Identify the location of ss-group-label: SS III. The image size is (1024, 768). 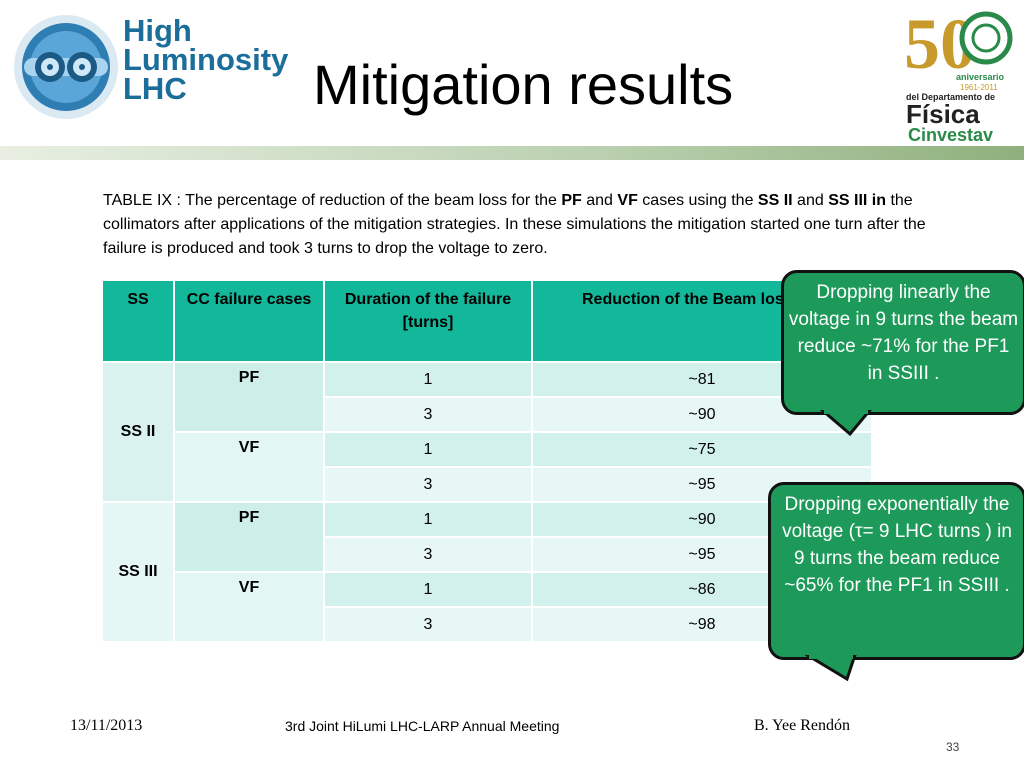
(138, 572).